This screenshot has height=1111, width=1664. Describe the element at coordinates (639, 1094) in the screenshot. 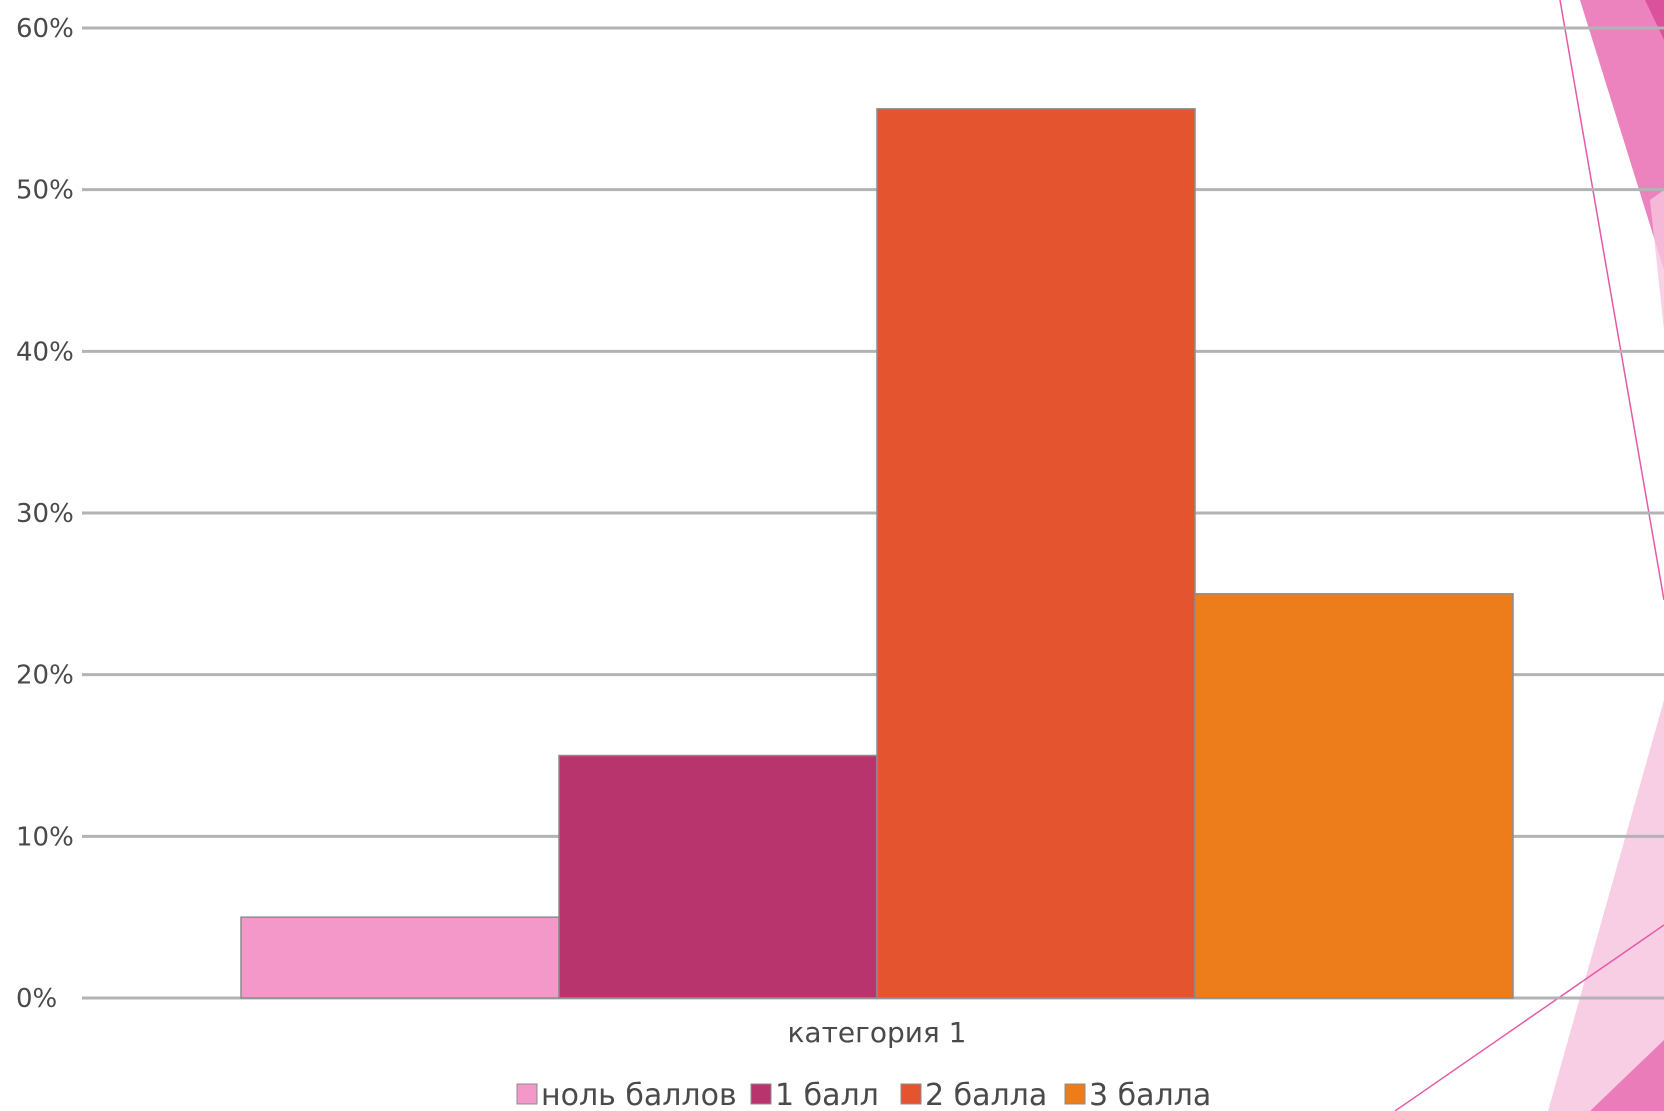

I see `legend-label: ноль баллов` at that location.